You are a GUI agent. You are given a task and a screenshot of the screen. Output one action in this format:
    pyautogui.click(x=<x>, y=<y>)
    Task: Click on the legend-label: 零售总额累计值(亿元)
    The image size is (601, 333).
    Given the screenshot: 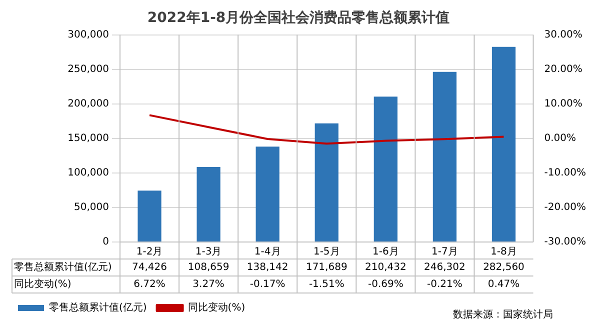 What is the action you would take?
    pyautogui.click(x=98, y=308)
    